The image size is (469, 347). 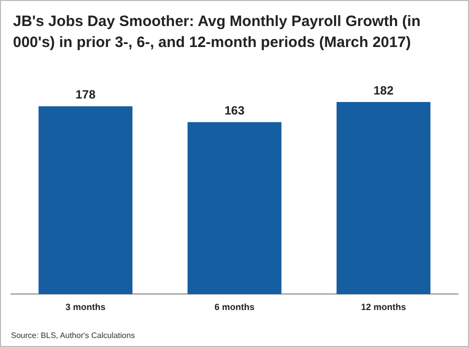 What do you see at coordinates (234, 110) in the screenshot?
I see `data-label: 163` at bounding box center [234, 110].